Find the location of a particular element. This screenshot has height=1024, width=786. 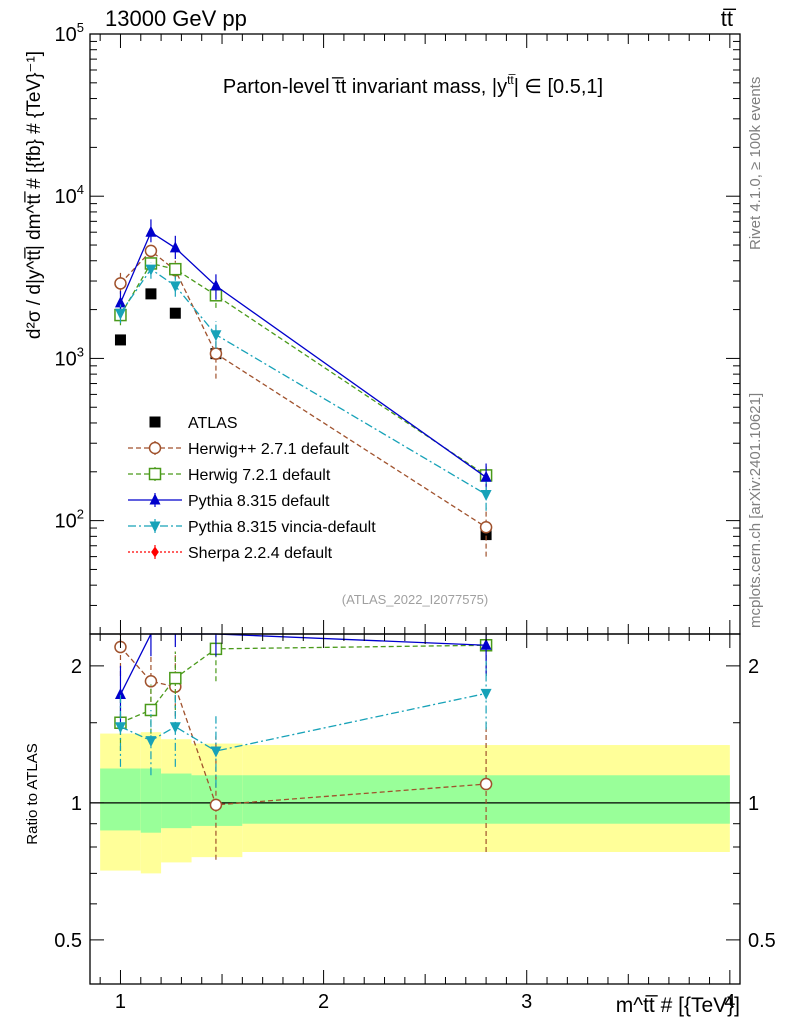

ratio-line-pythia-8-315-vincia-default is located at coordinates (303, 722).